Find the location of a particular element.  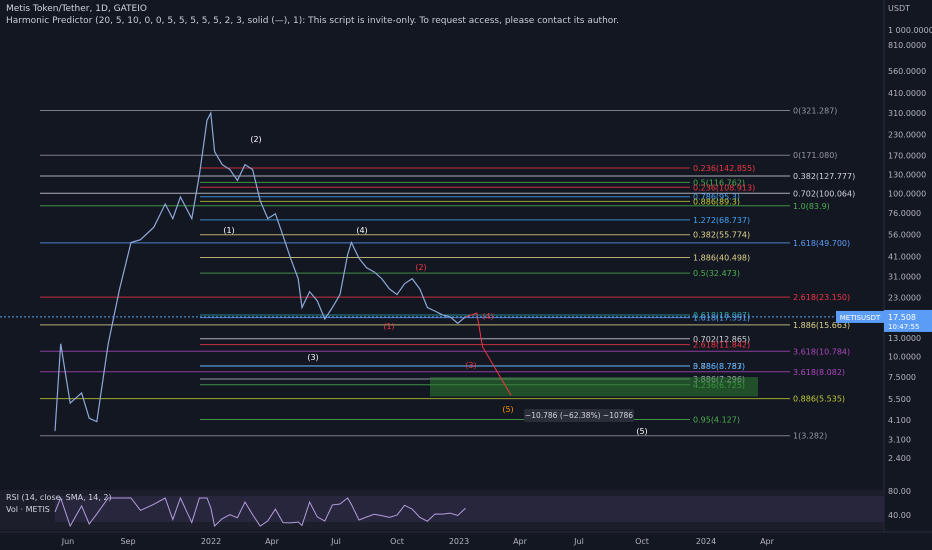

fib-level-label: 0.702(12.865) is located at coordinates (721, 339).